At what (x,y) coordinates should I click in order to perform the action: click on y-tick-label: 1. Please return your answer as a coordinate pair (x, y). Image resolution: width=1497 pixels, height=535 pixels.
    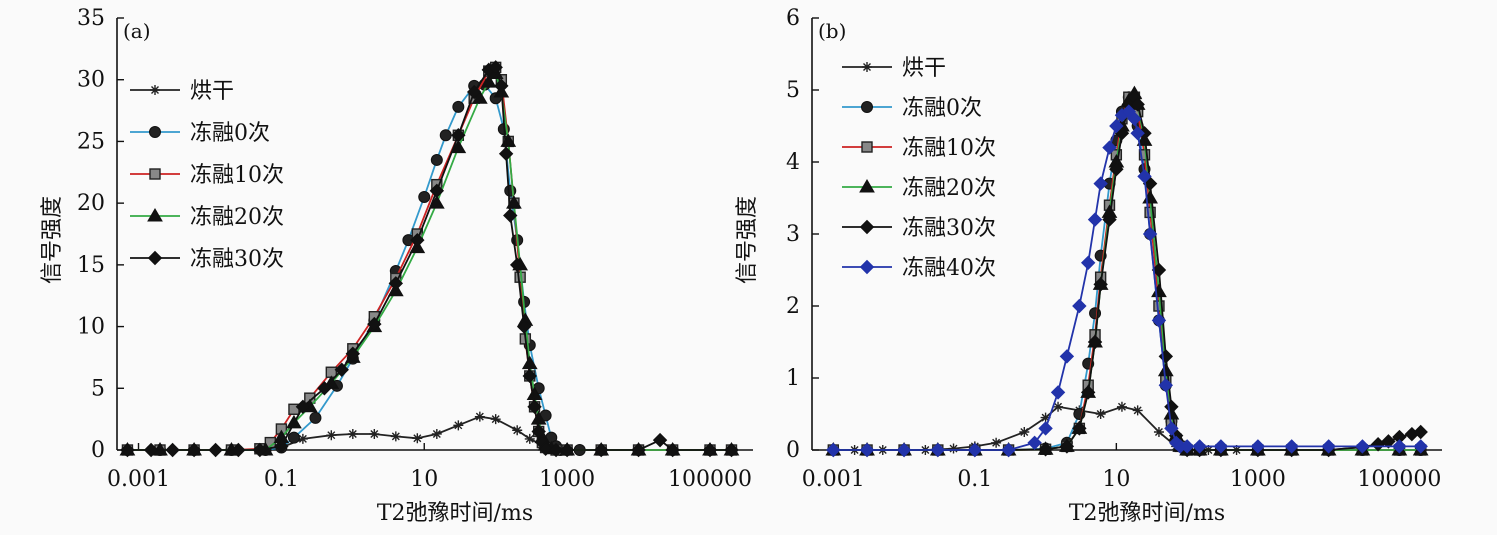
    Looking at the image, I should click on (793, 378).